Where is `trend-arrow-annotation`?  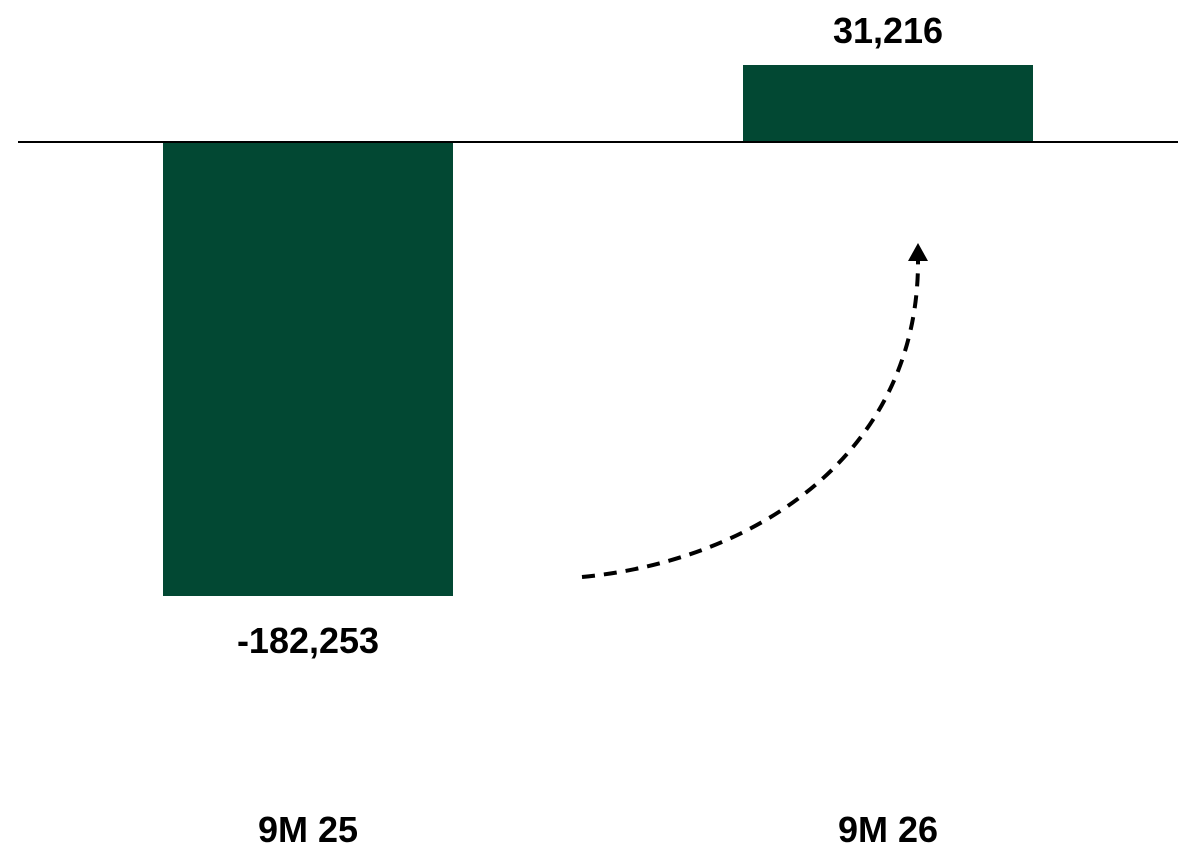
trend-arrow-annotation is located at coordinates (751, 418).